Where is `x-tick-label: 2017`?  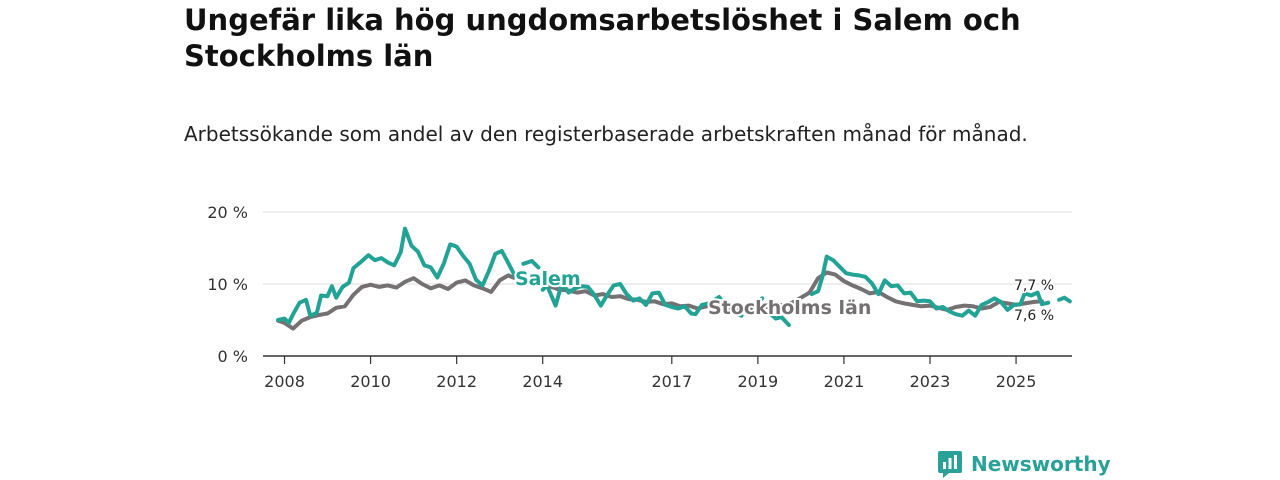 x-tick-label: 2017 is located at coordinates (671, 381).